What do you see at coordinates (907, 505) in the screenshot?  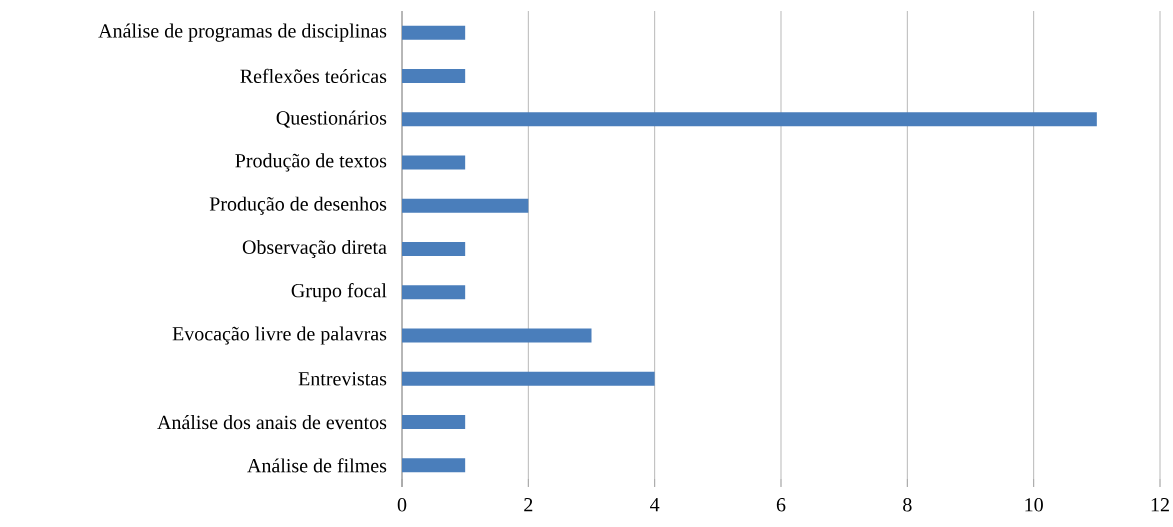 I see `x-tick-label: 8` at bounding box center [907, 505].